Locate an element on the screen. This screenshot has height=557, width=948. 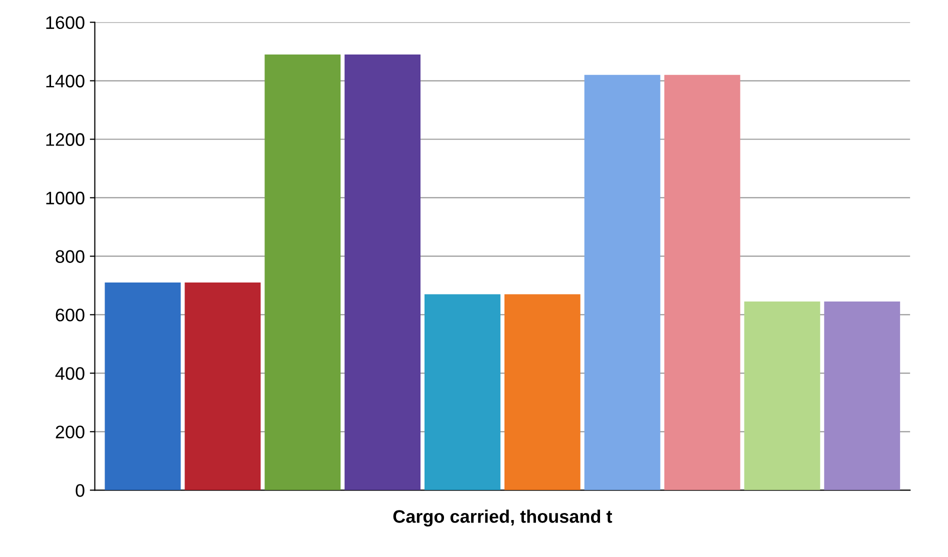
y-tick-label: 600 is located at coordinates (70, 315).